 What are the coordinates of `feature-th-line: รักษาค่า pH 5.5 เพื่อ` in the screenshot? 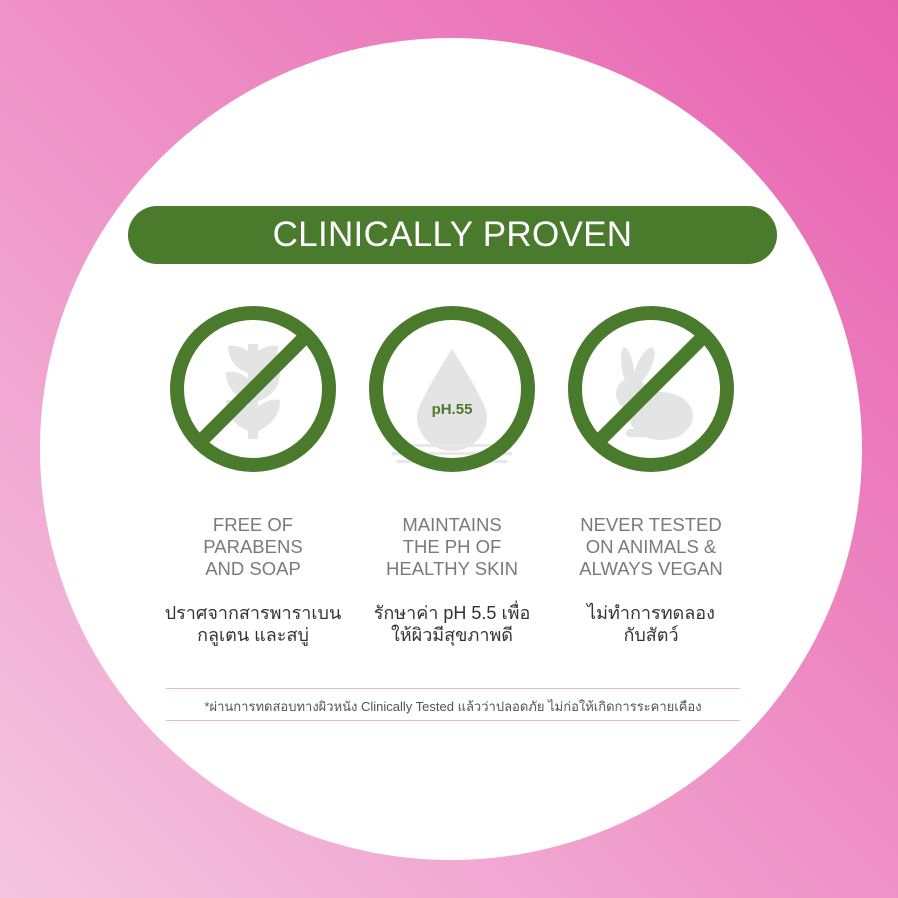 It's located at (452, 613).